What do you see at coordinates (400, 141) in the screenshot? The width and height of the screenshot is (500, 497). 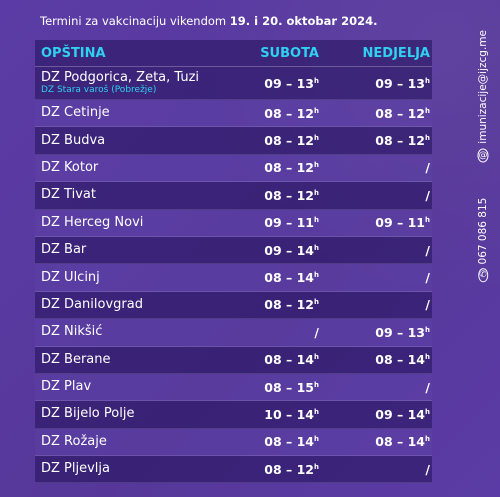 I see `cell-sunday-time: 08 – 12` at bounding box center [400, 141].